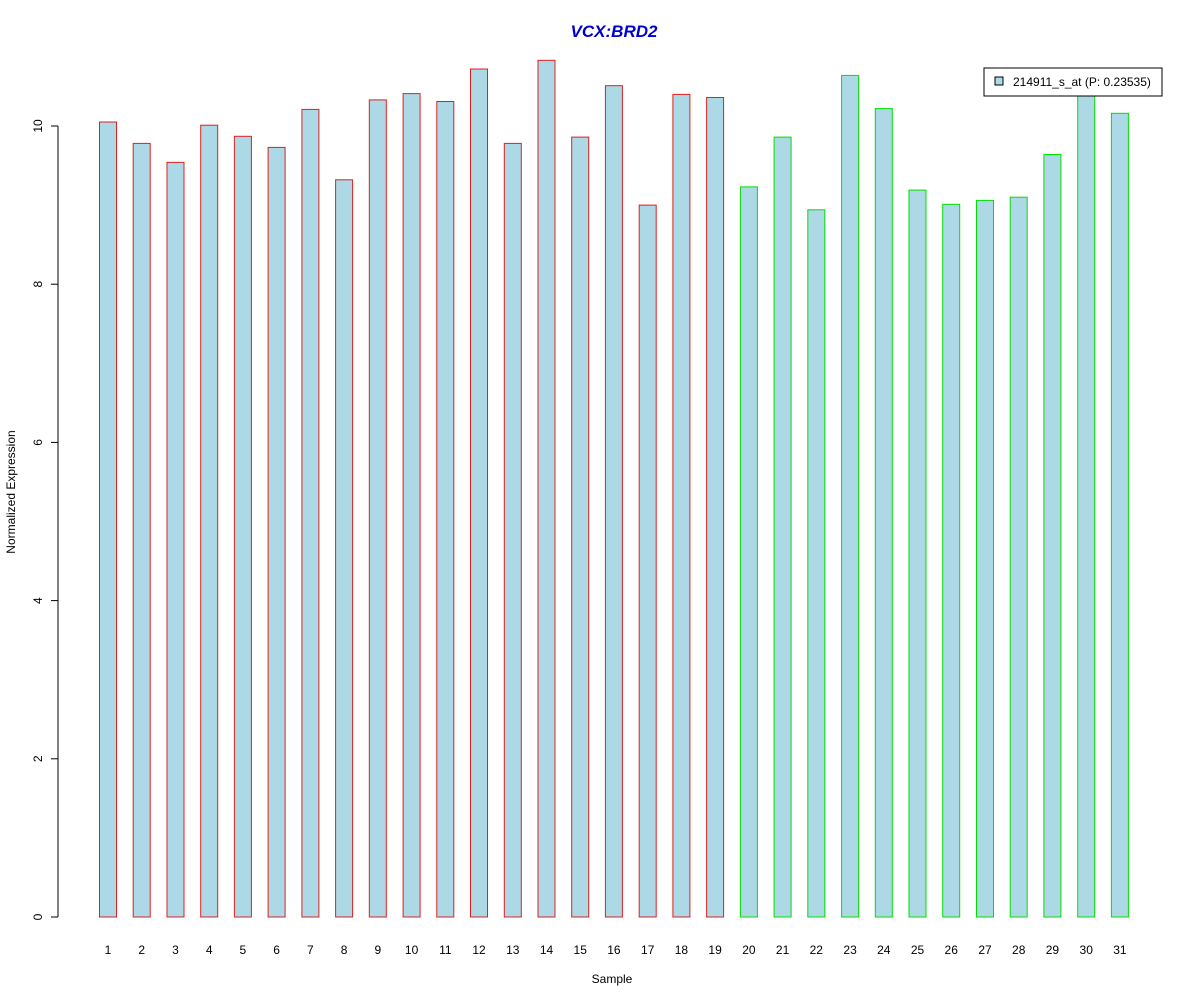  Describe the element at coordinates (377, 950) in the screenshot. I see `x-tick-label-9: 9` at that location.